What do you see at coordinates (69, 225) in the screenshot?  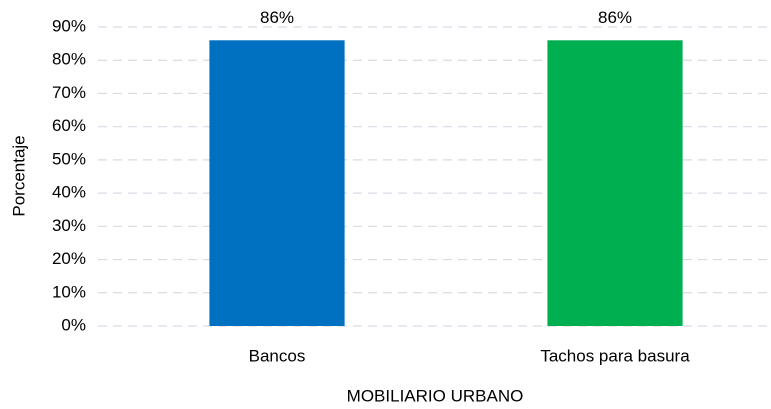 I see `y-tick-label: 30%` at bounding box center [69, 225].